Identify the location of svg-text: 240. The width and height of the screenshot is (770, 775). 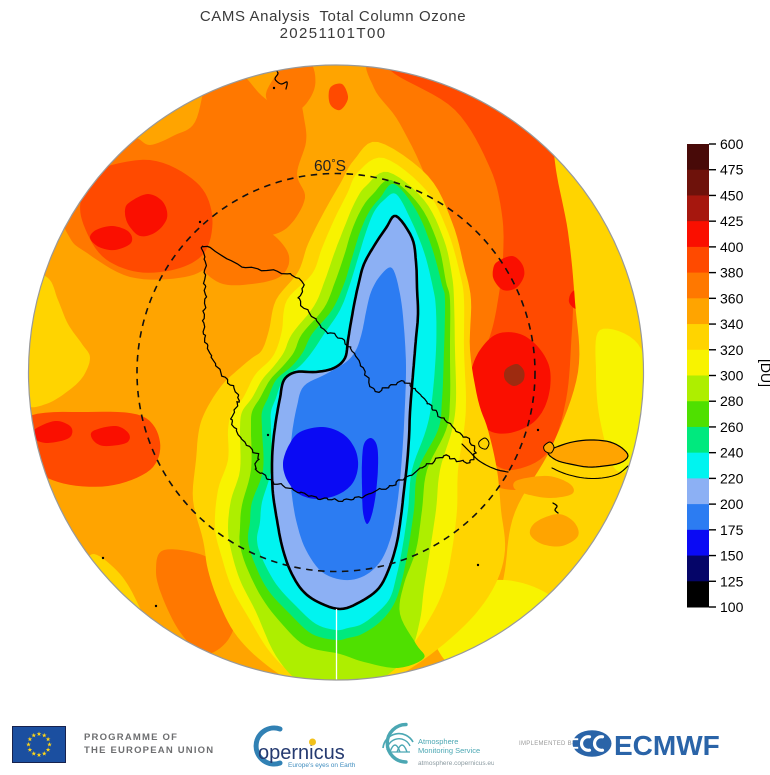
(732, 453).